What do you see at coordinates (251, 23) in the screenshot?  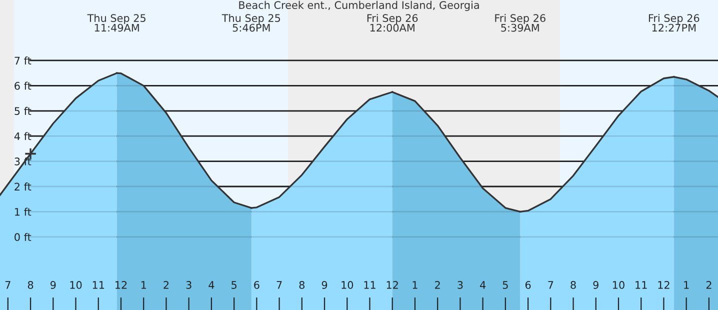 I see `annotation: Thu Sep 25 5:46PM` at bounding box center [251, 23].